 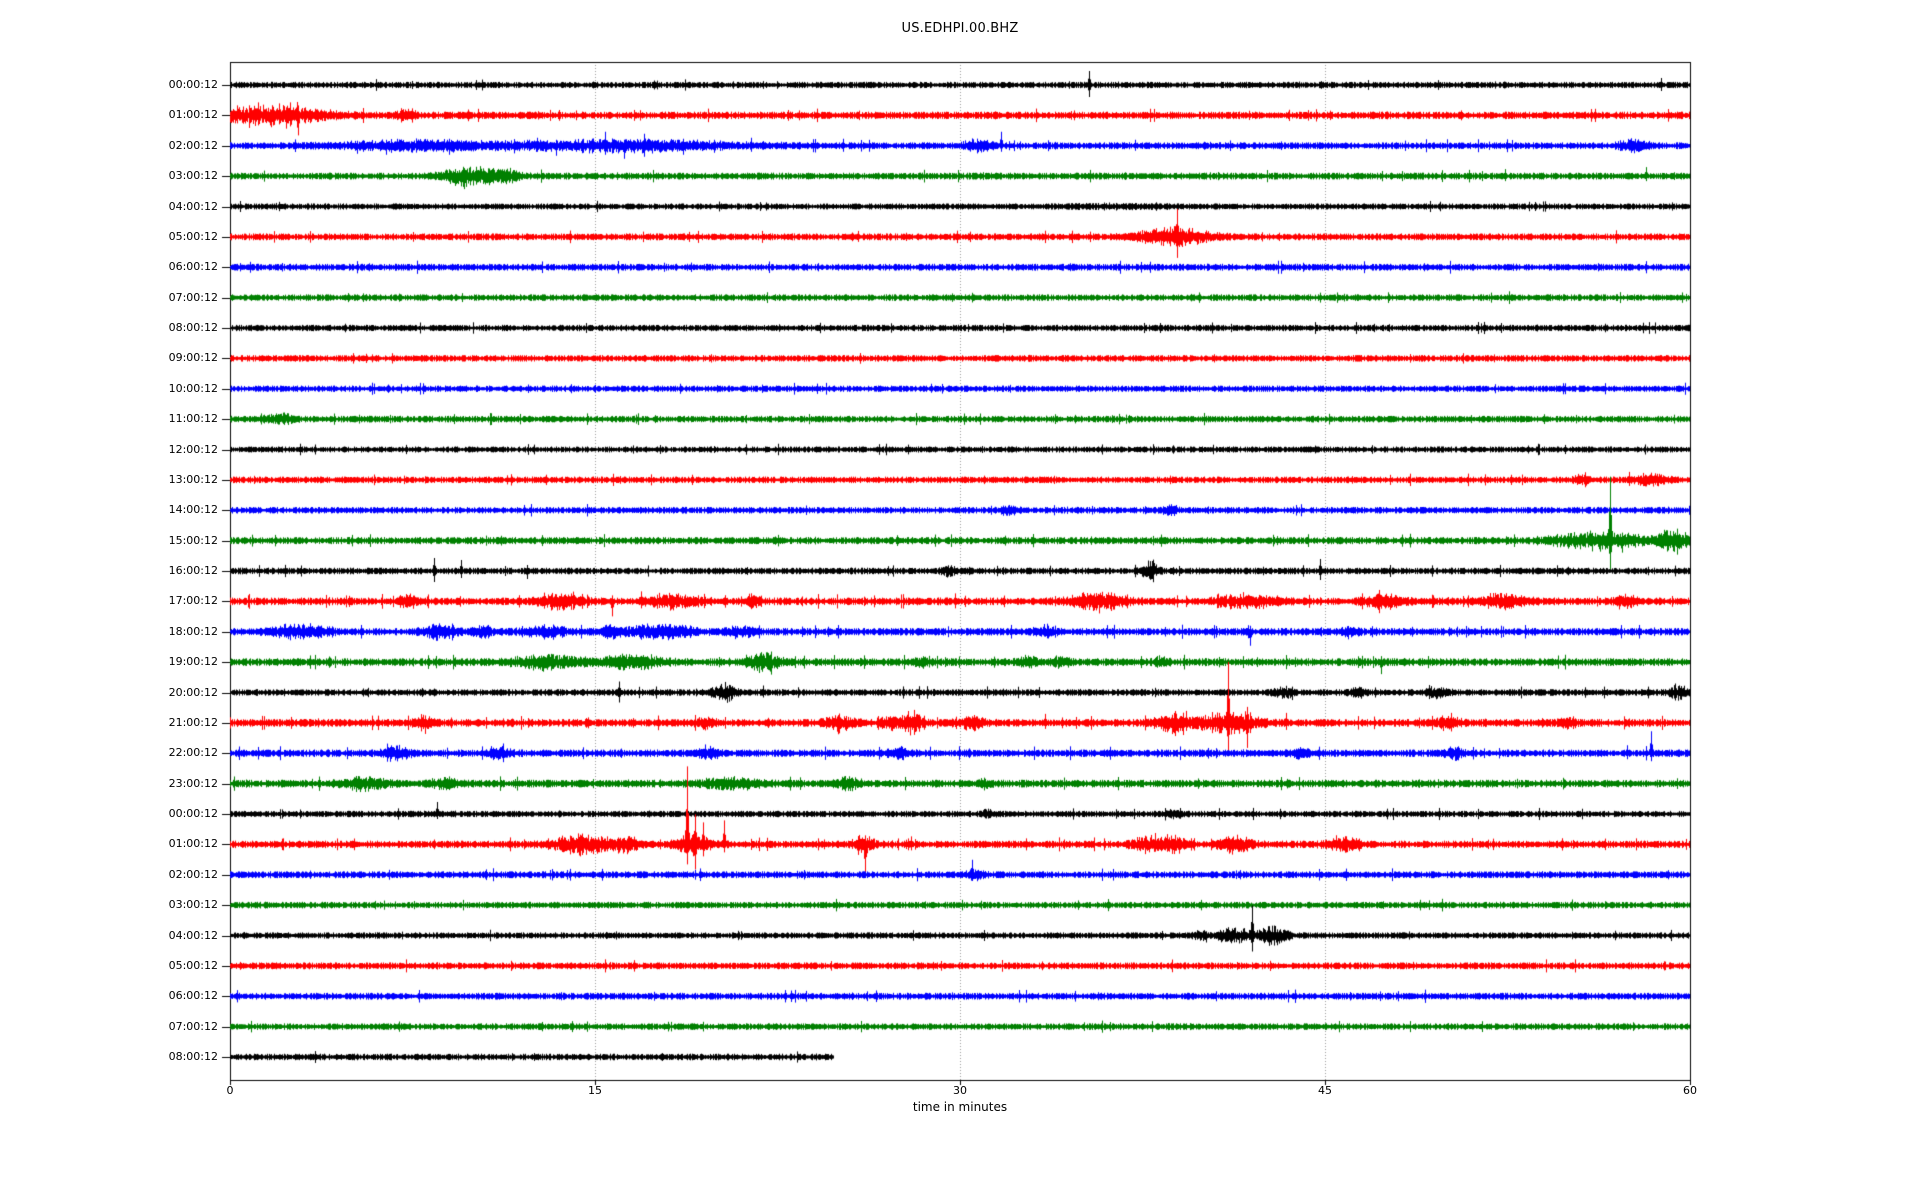 What do you see at coordinates (595, 1090) in the screenshot?
I see `x-tick-label: 15` at bounding box center [595, 1090].